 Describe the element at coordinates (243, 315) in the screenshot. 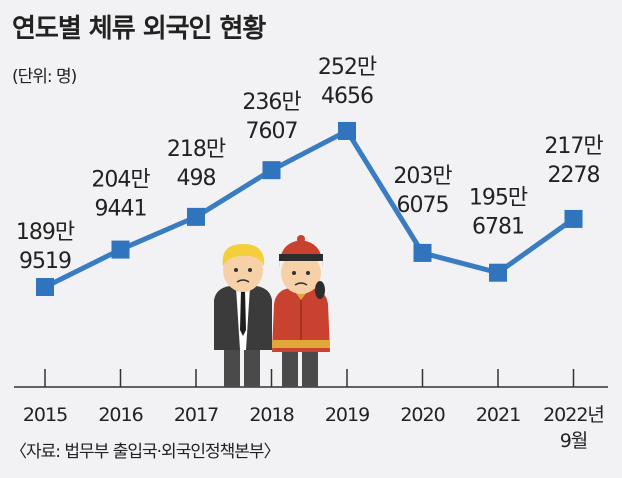

I see `man-in-suit-figure` at that location.